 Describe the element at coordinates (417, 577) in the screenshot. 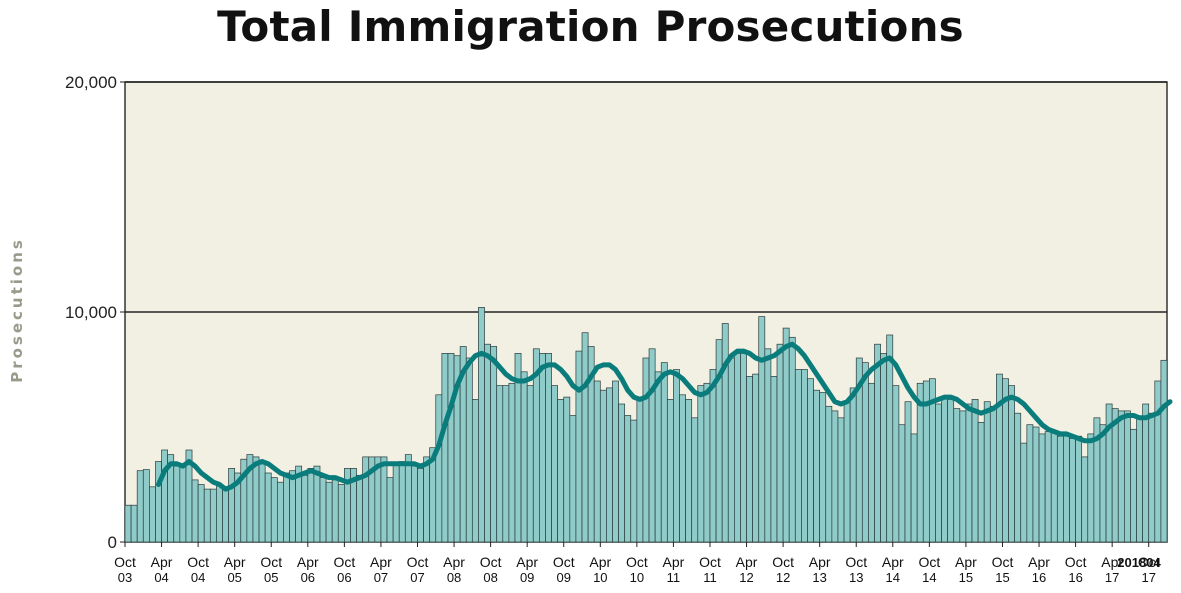

I see `x-tick-label-year: 07` at that location.